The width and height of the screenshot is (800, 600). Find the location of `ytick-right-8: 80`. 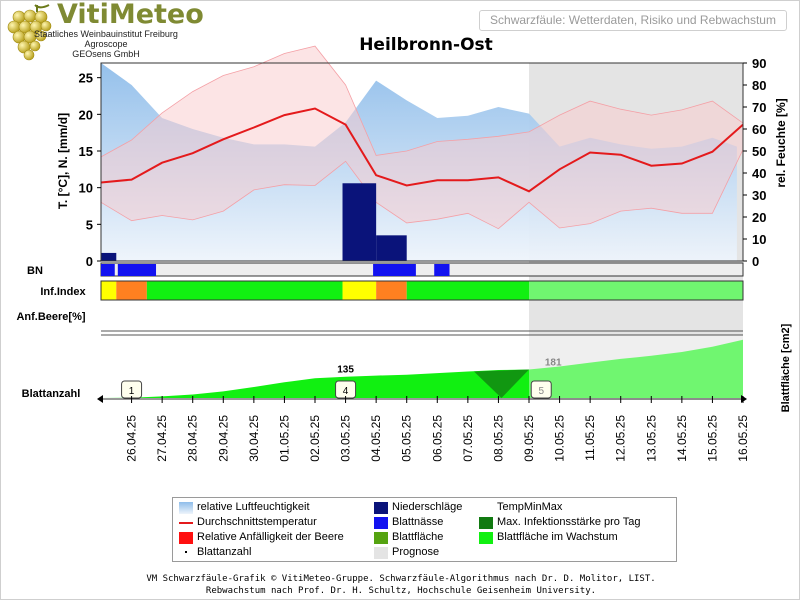

ytick-right-8: 80 is located at coordinates (759, 85).